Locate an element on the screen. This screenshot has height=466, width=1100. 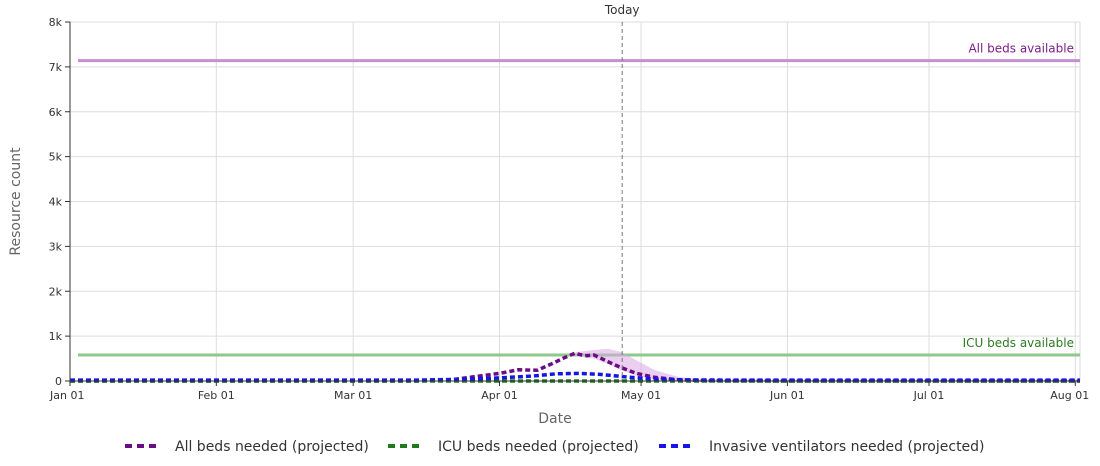
series-line is located at coordinates (575, 376).